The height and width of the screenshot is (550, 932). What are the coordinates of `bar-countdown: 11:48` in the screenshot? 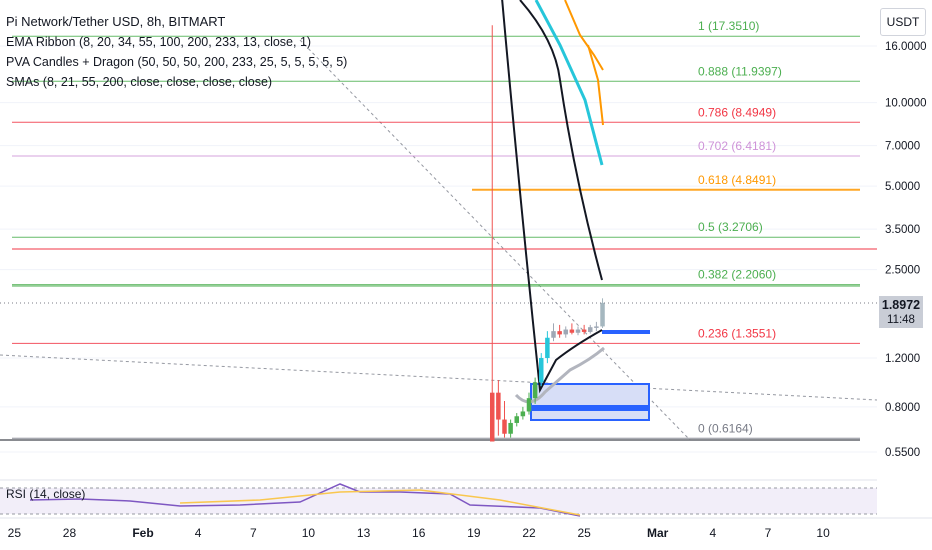 It's located at (901, 320).